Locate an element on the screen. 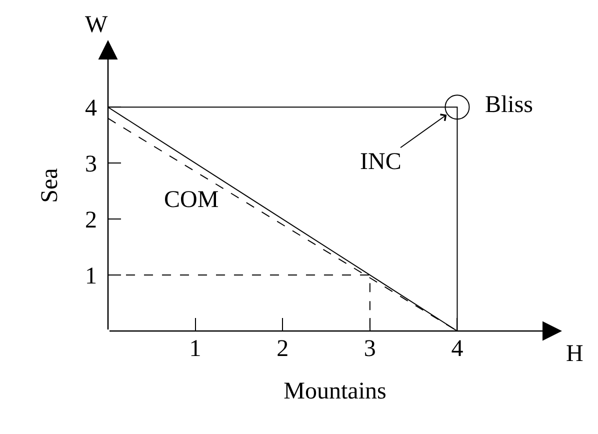 The height and width of the screenshot is (434, 598). x-tick-label: 2 is located at coordinates (282, 349).